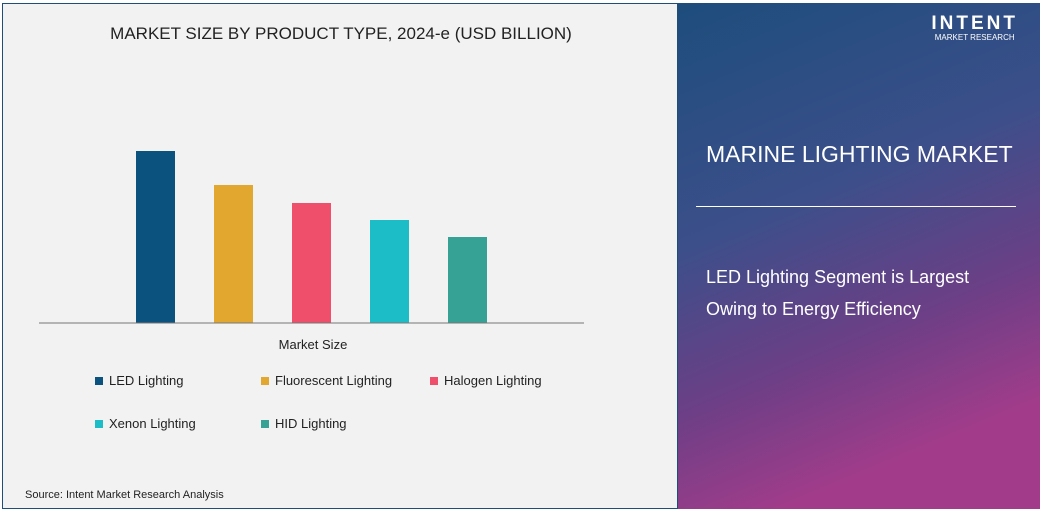 The image size is (1043, 513). I want to click on x-category-label: Market Size, so click(313, 344).